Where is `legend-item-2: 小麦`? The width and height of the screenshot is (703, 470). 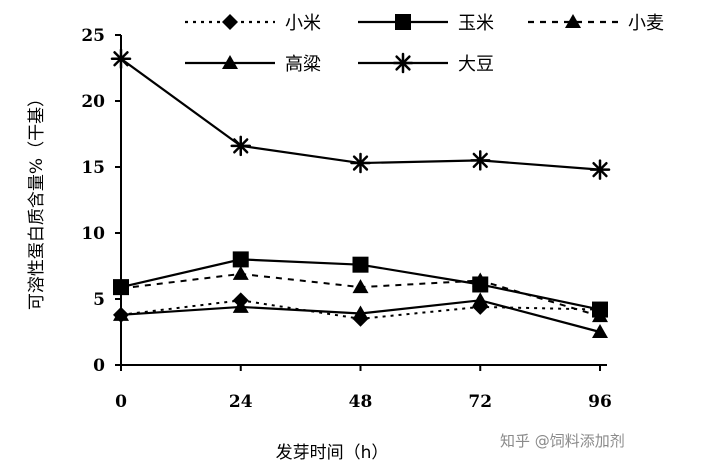
legend-item-2: 小麦 is located at coordinates (596, 23).